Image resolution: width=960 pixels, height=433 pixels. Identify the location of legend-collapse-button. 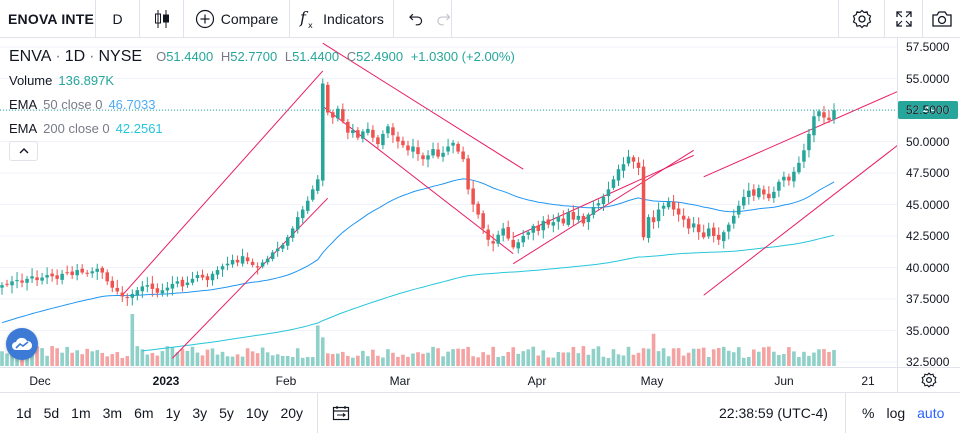
(23, 151).